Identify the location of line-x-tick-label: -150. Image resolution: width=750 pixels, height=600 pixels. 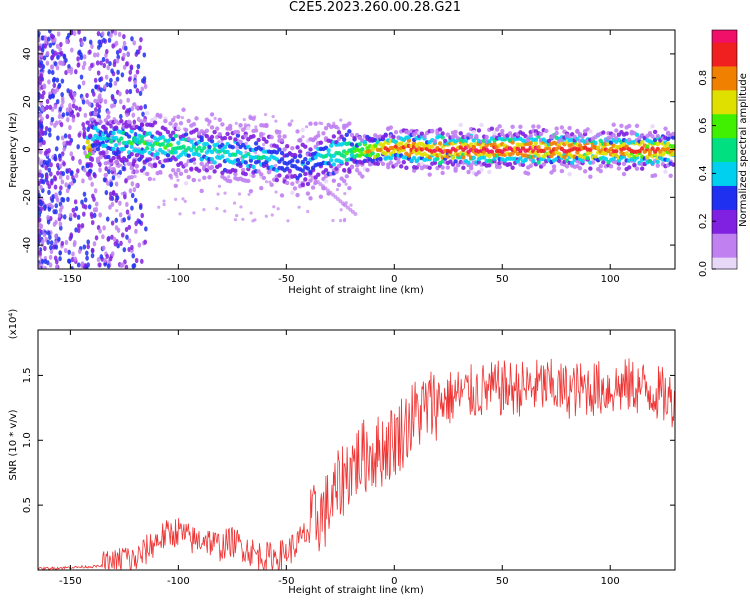
(70, 581).